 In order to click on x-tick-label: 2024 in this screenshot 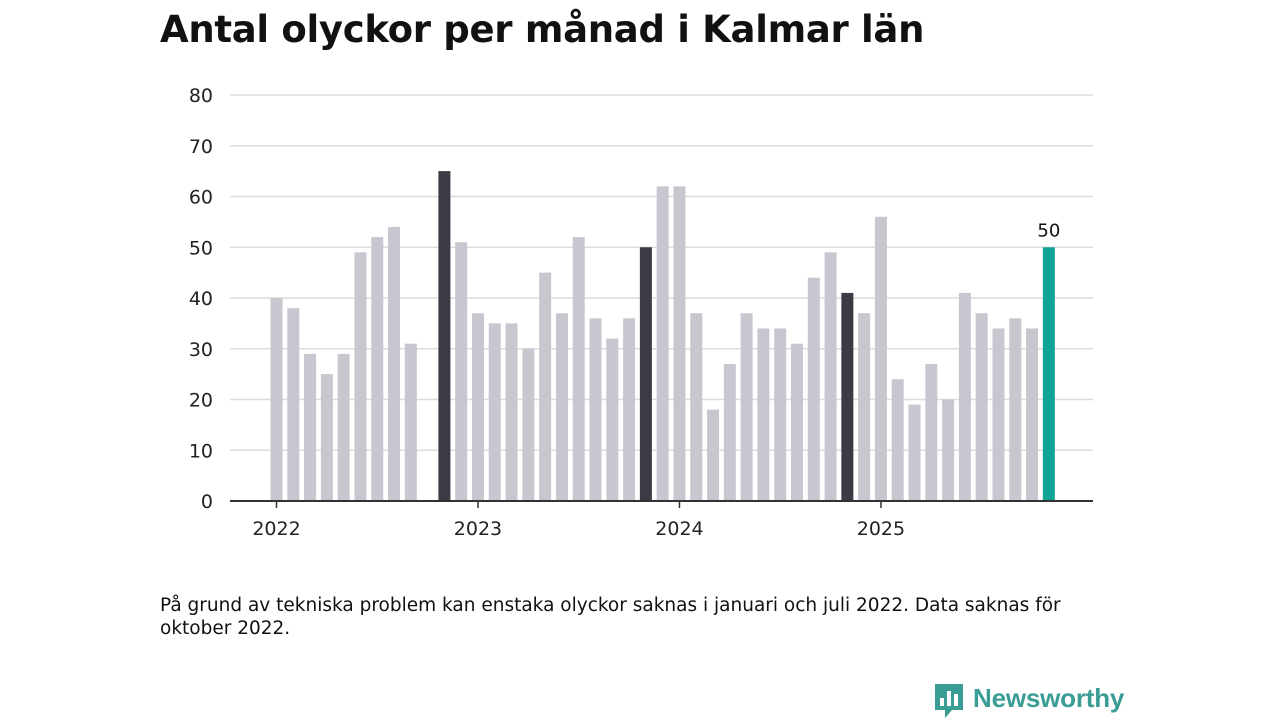, I will do `click(679, 529)`.